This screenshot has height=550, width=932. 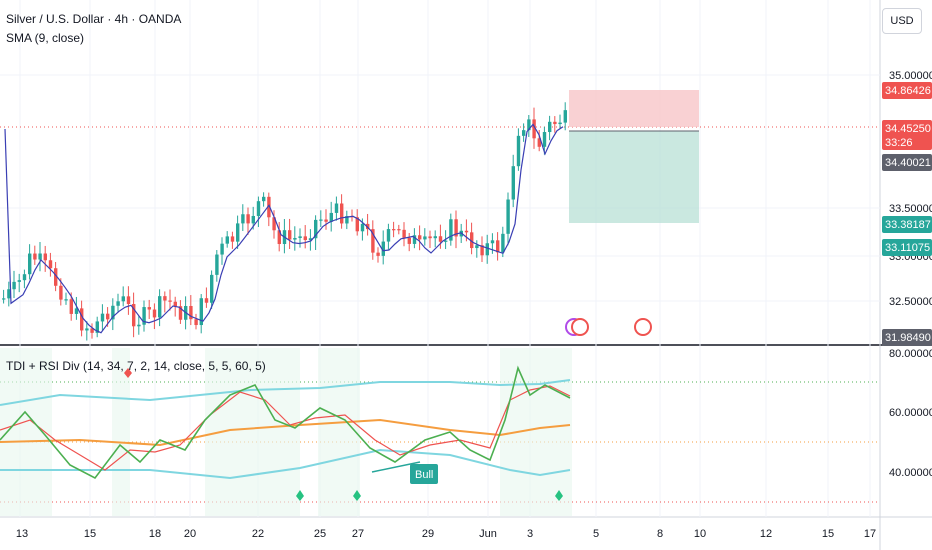 I want to click on time-axis-label: 13, so click(x=22, y=534).